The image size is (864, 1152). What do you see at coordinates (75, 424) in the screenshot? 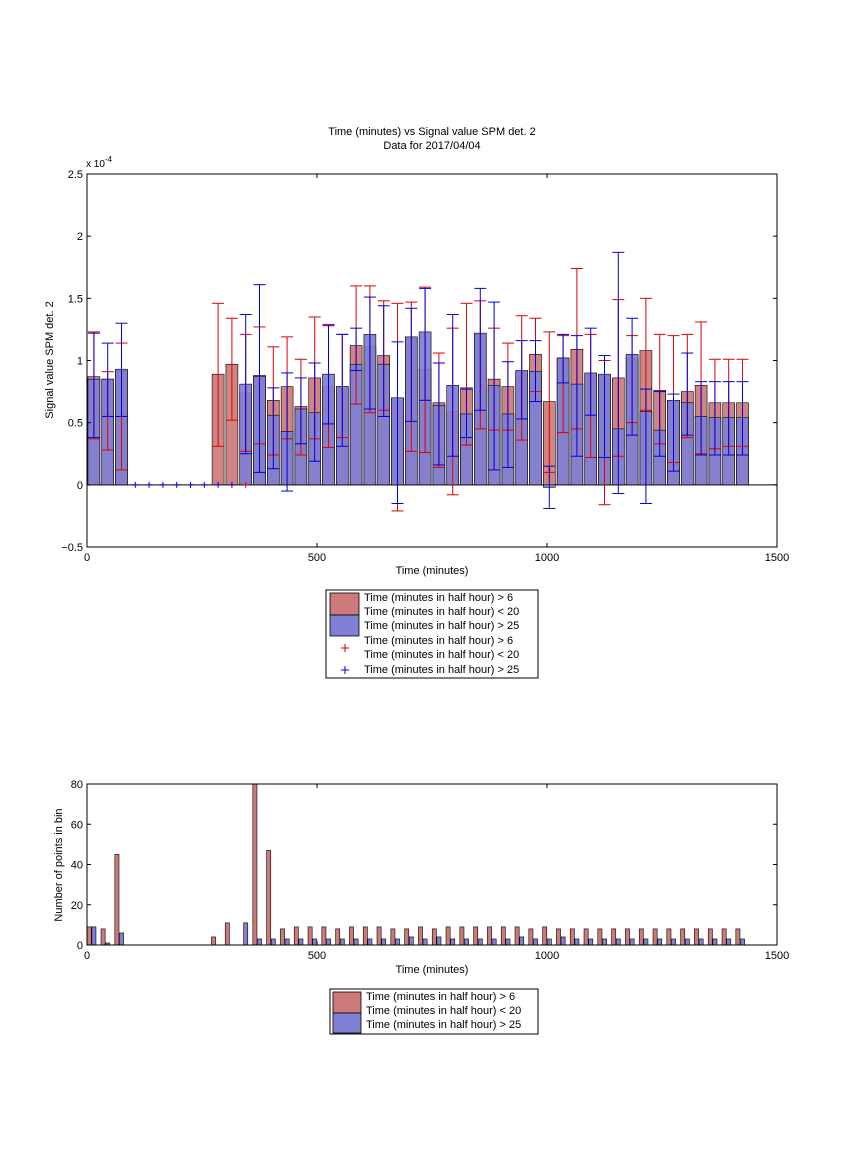
I see `y-tick-label: 0.5` at bounding box center [75, 424].